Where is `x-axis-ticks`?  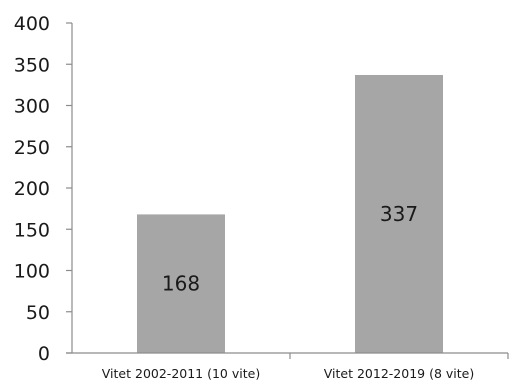
x-axis-ticks is located at coordinates (399, 356).